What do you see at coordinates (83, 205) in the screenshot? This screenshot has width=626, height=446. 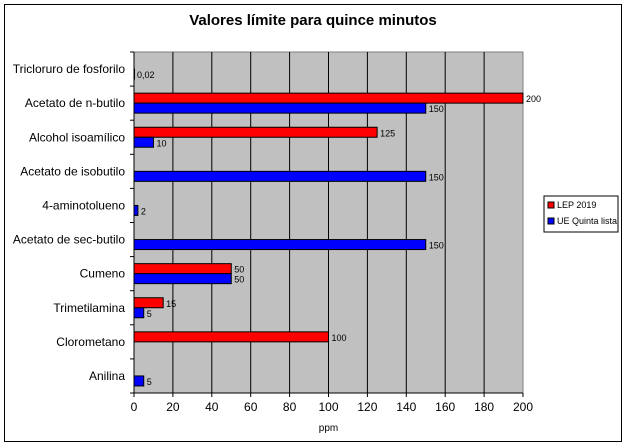 I see `y-tick-label: 4-aminotolueno` at bounding box center [83, 205].